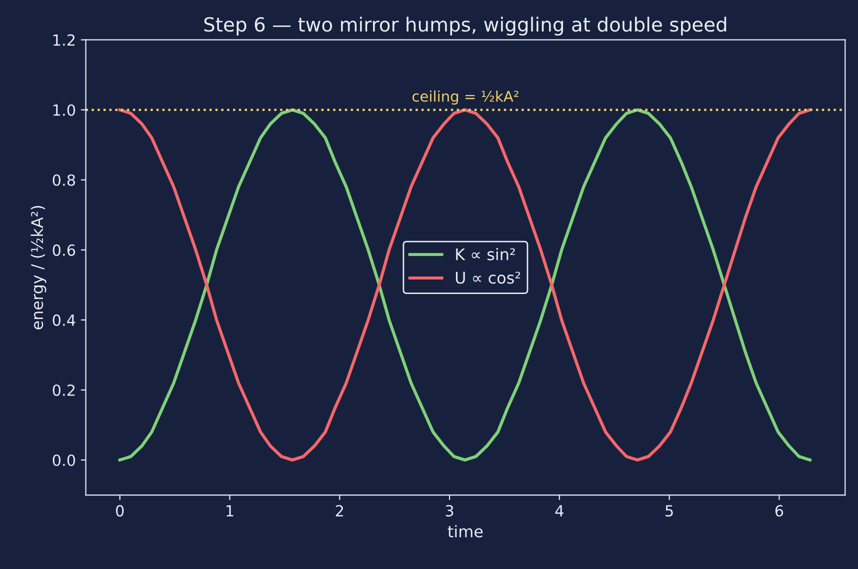 The image size is (858, 569). I want to click on x-tick-label: 1, so click(230, 510).